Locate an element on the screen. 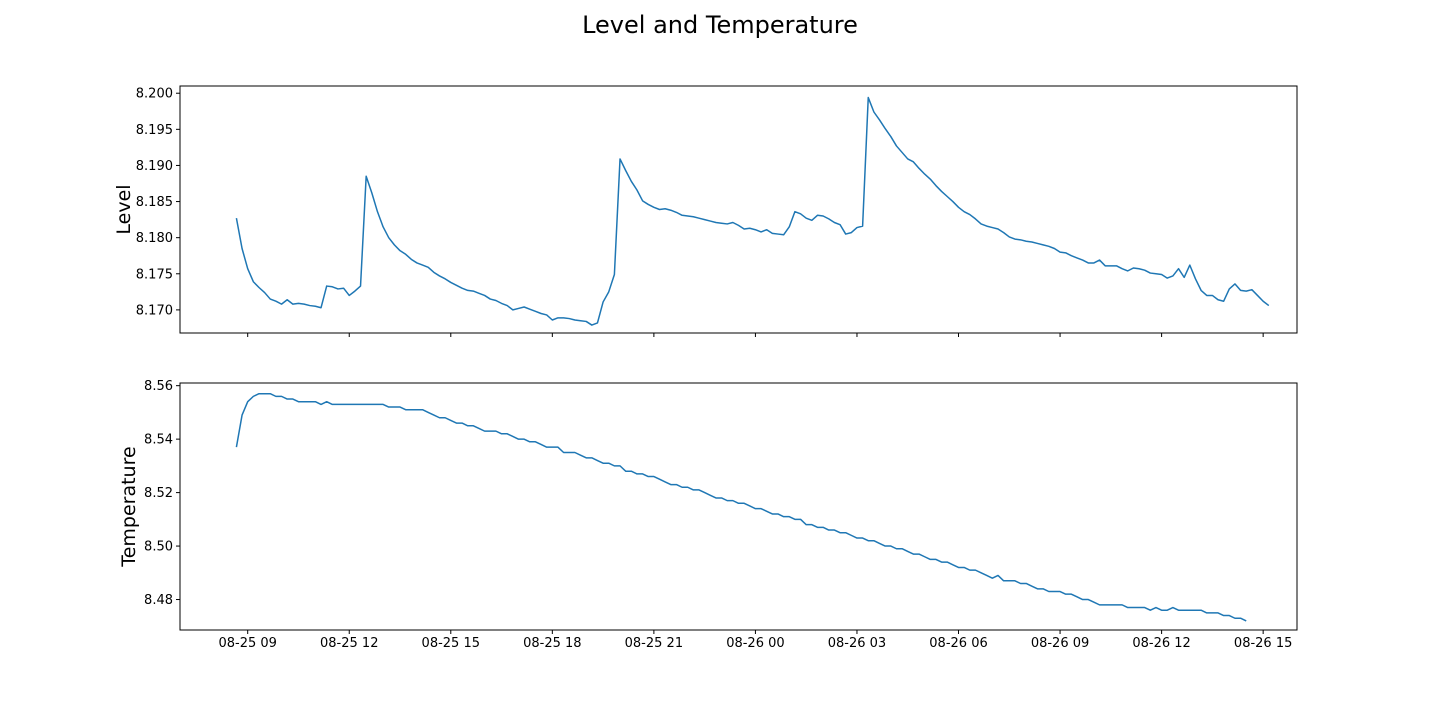  temperature-y-tick-label: 8.52 is located at coordinates (158, 493).